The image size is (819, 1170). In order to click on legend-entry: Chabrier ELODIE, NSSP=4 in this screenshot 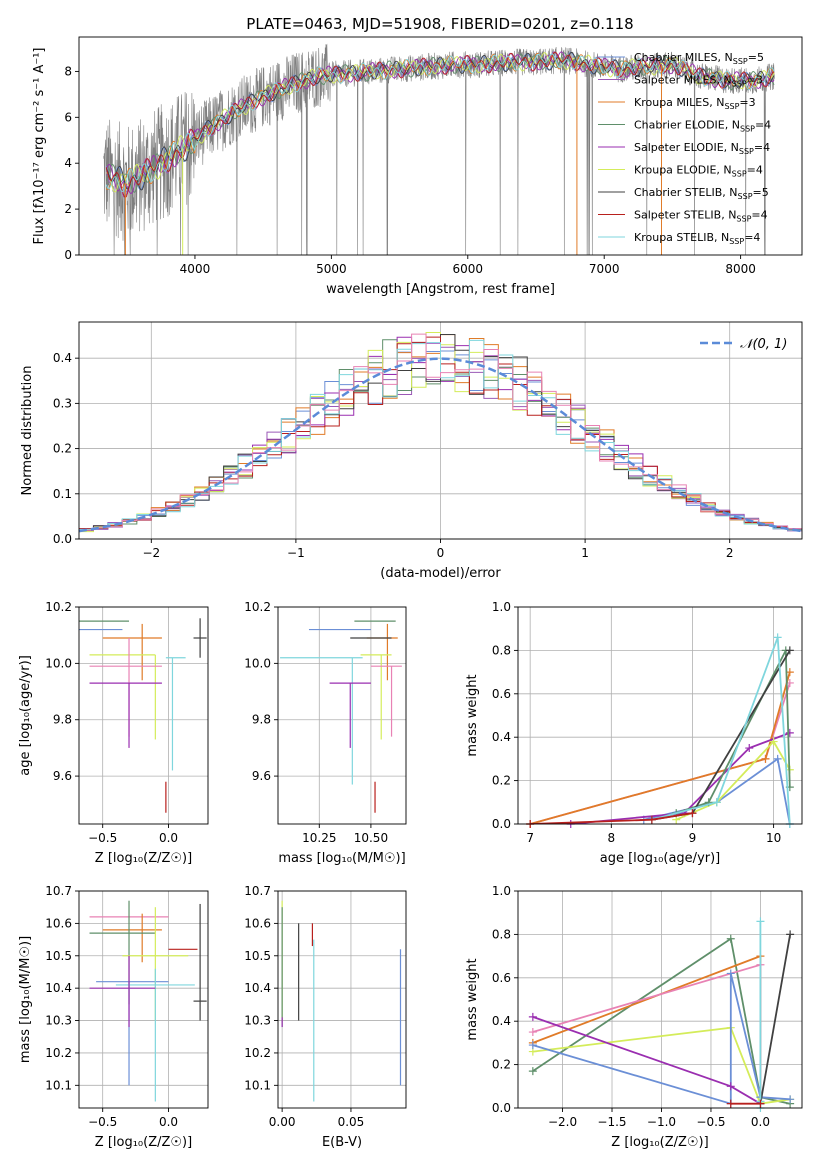, I will do `click(702, 126)`.